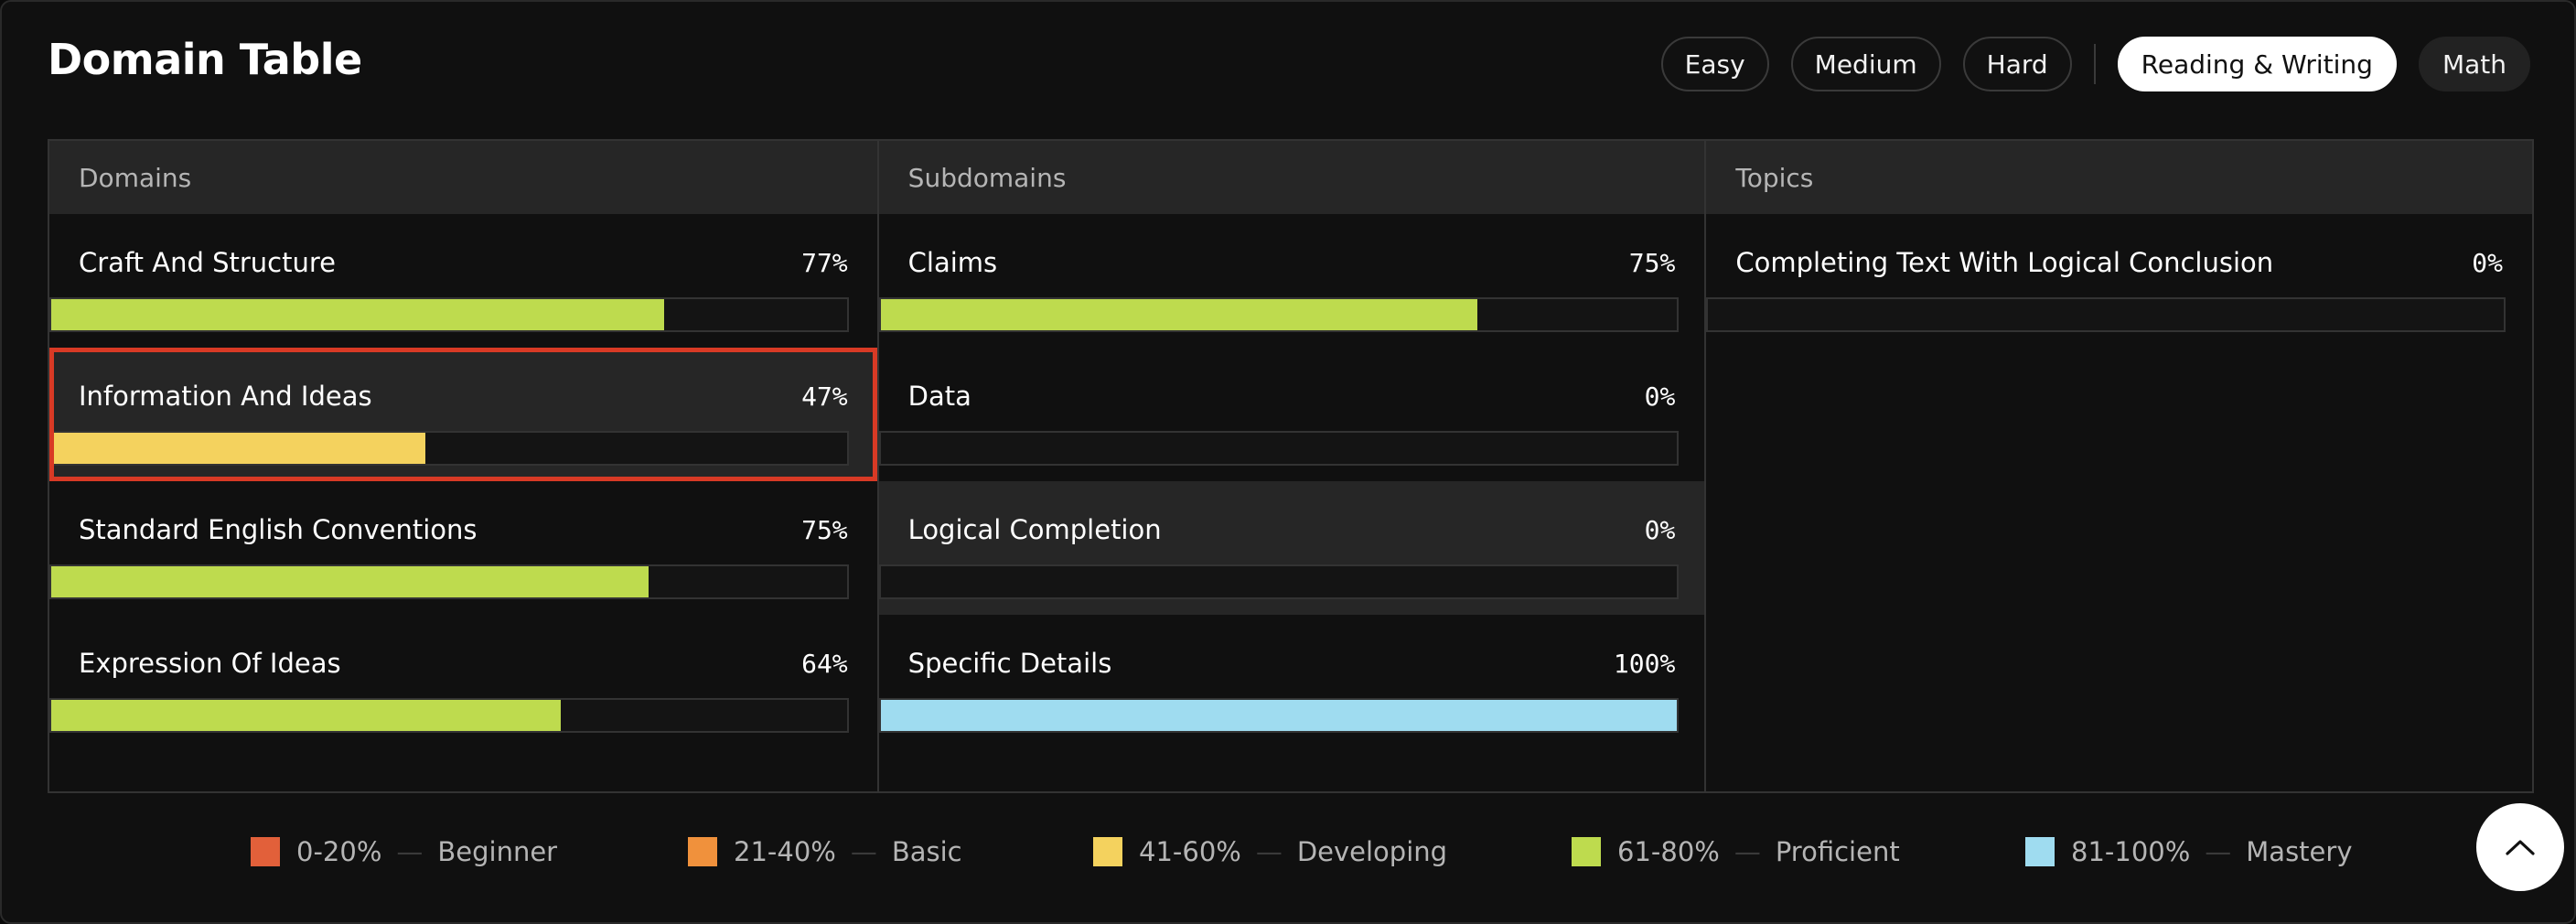 The width and height of the screenshot is (2576, 924). I want to click on legend-range: 0-20%, so click(339, 852).